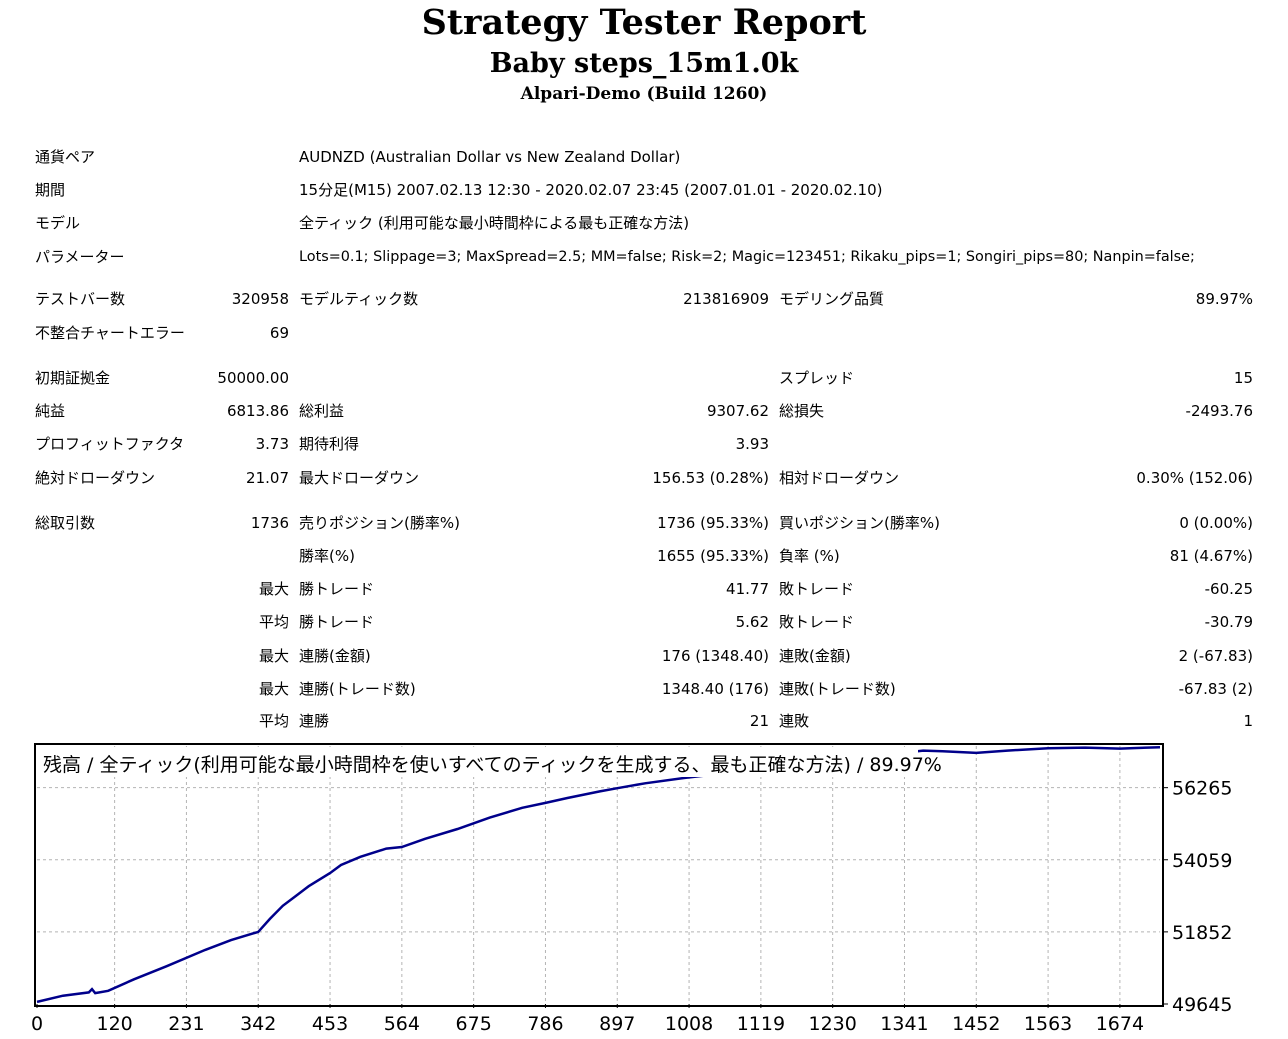 The height and width of the screenshot is (1039, 1288). What do you see at coordinates (50, 411) in the screenshot?
I see `net-label: 純益` at bounding box center [50, 411].